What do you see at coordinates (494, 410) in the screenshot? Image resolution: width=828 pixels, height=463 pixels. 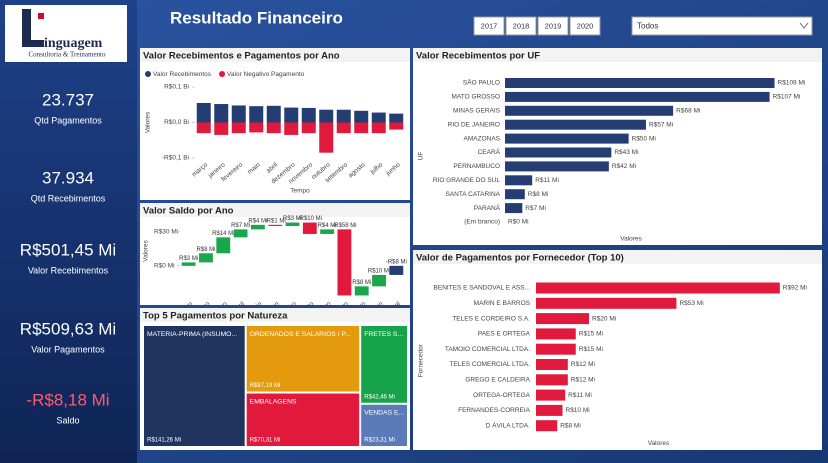 I see `y-tick-label: FERNANDES-CORREIA` at bounding box center [494, 410].